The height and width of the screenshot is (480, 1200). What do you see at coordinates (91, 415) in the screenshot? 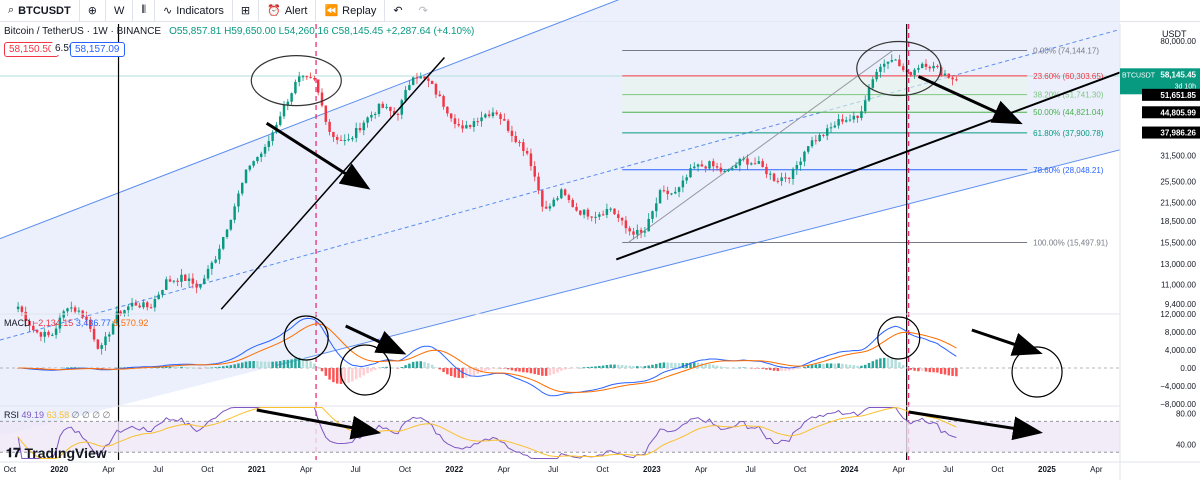
I see `rsi-extra-values: ∅ ∅ ∅ ∅` at bounding box center [91, 415].